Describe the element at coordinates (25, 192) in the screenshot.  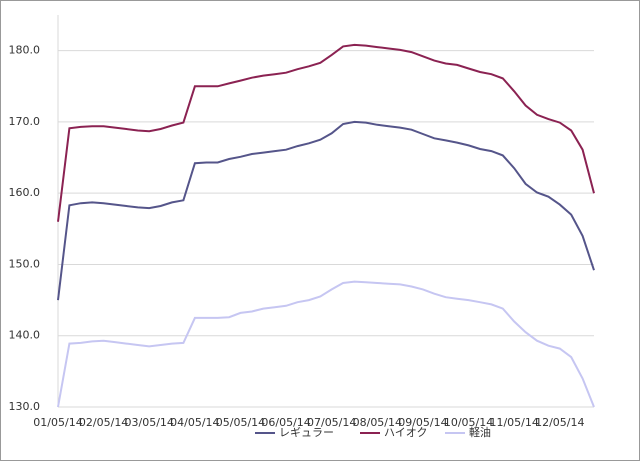
I see `y-tick-label: 160.0` at that location.